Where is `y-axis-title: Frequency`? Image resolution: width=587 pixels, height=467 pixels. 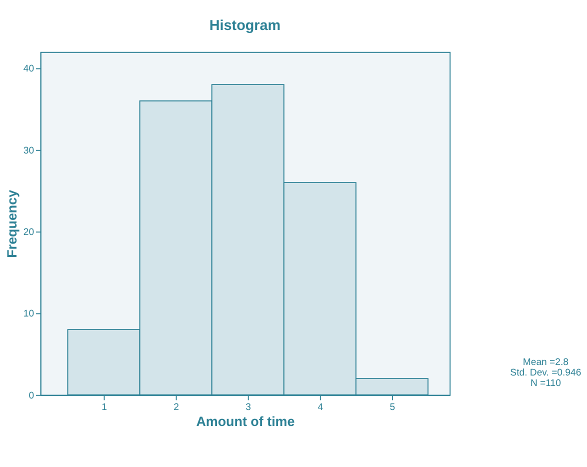 y-axis-title: Frequency is located at coordinates (12, 223).